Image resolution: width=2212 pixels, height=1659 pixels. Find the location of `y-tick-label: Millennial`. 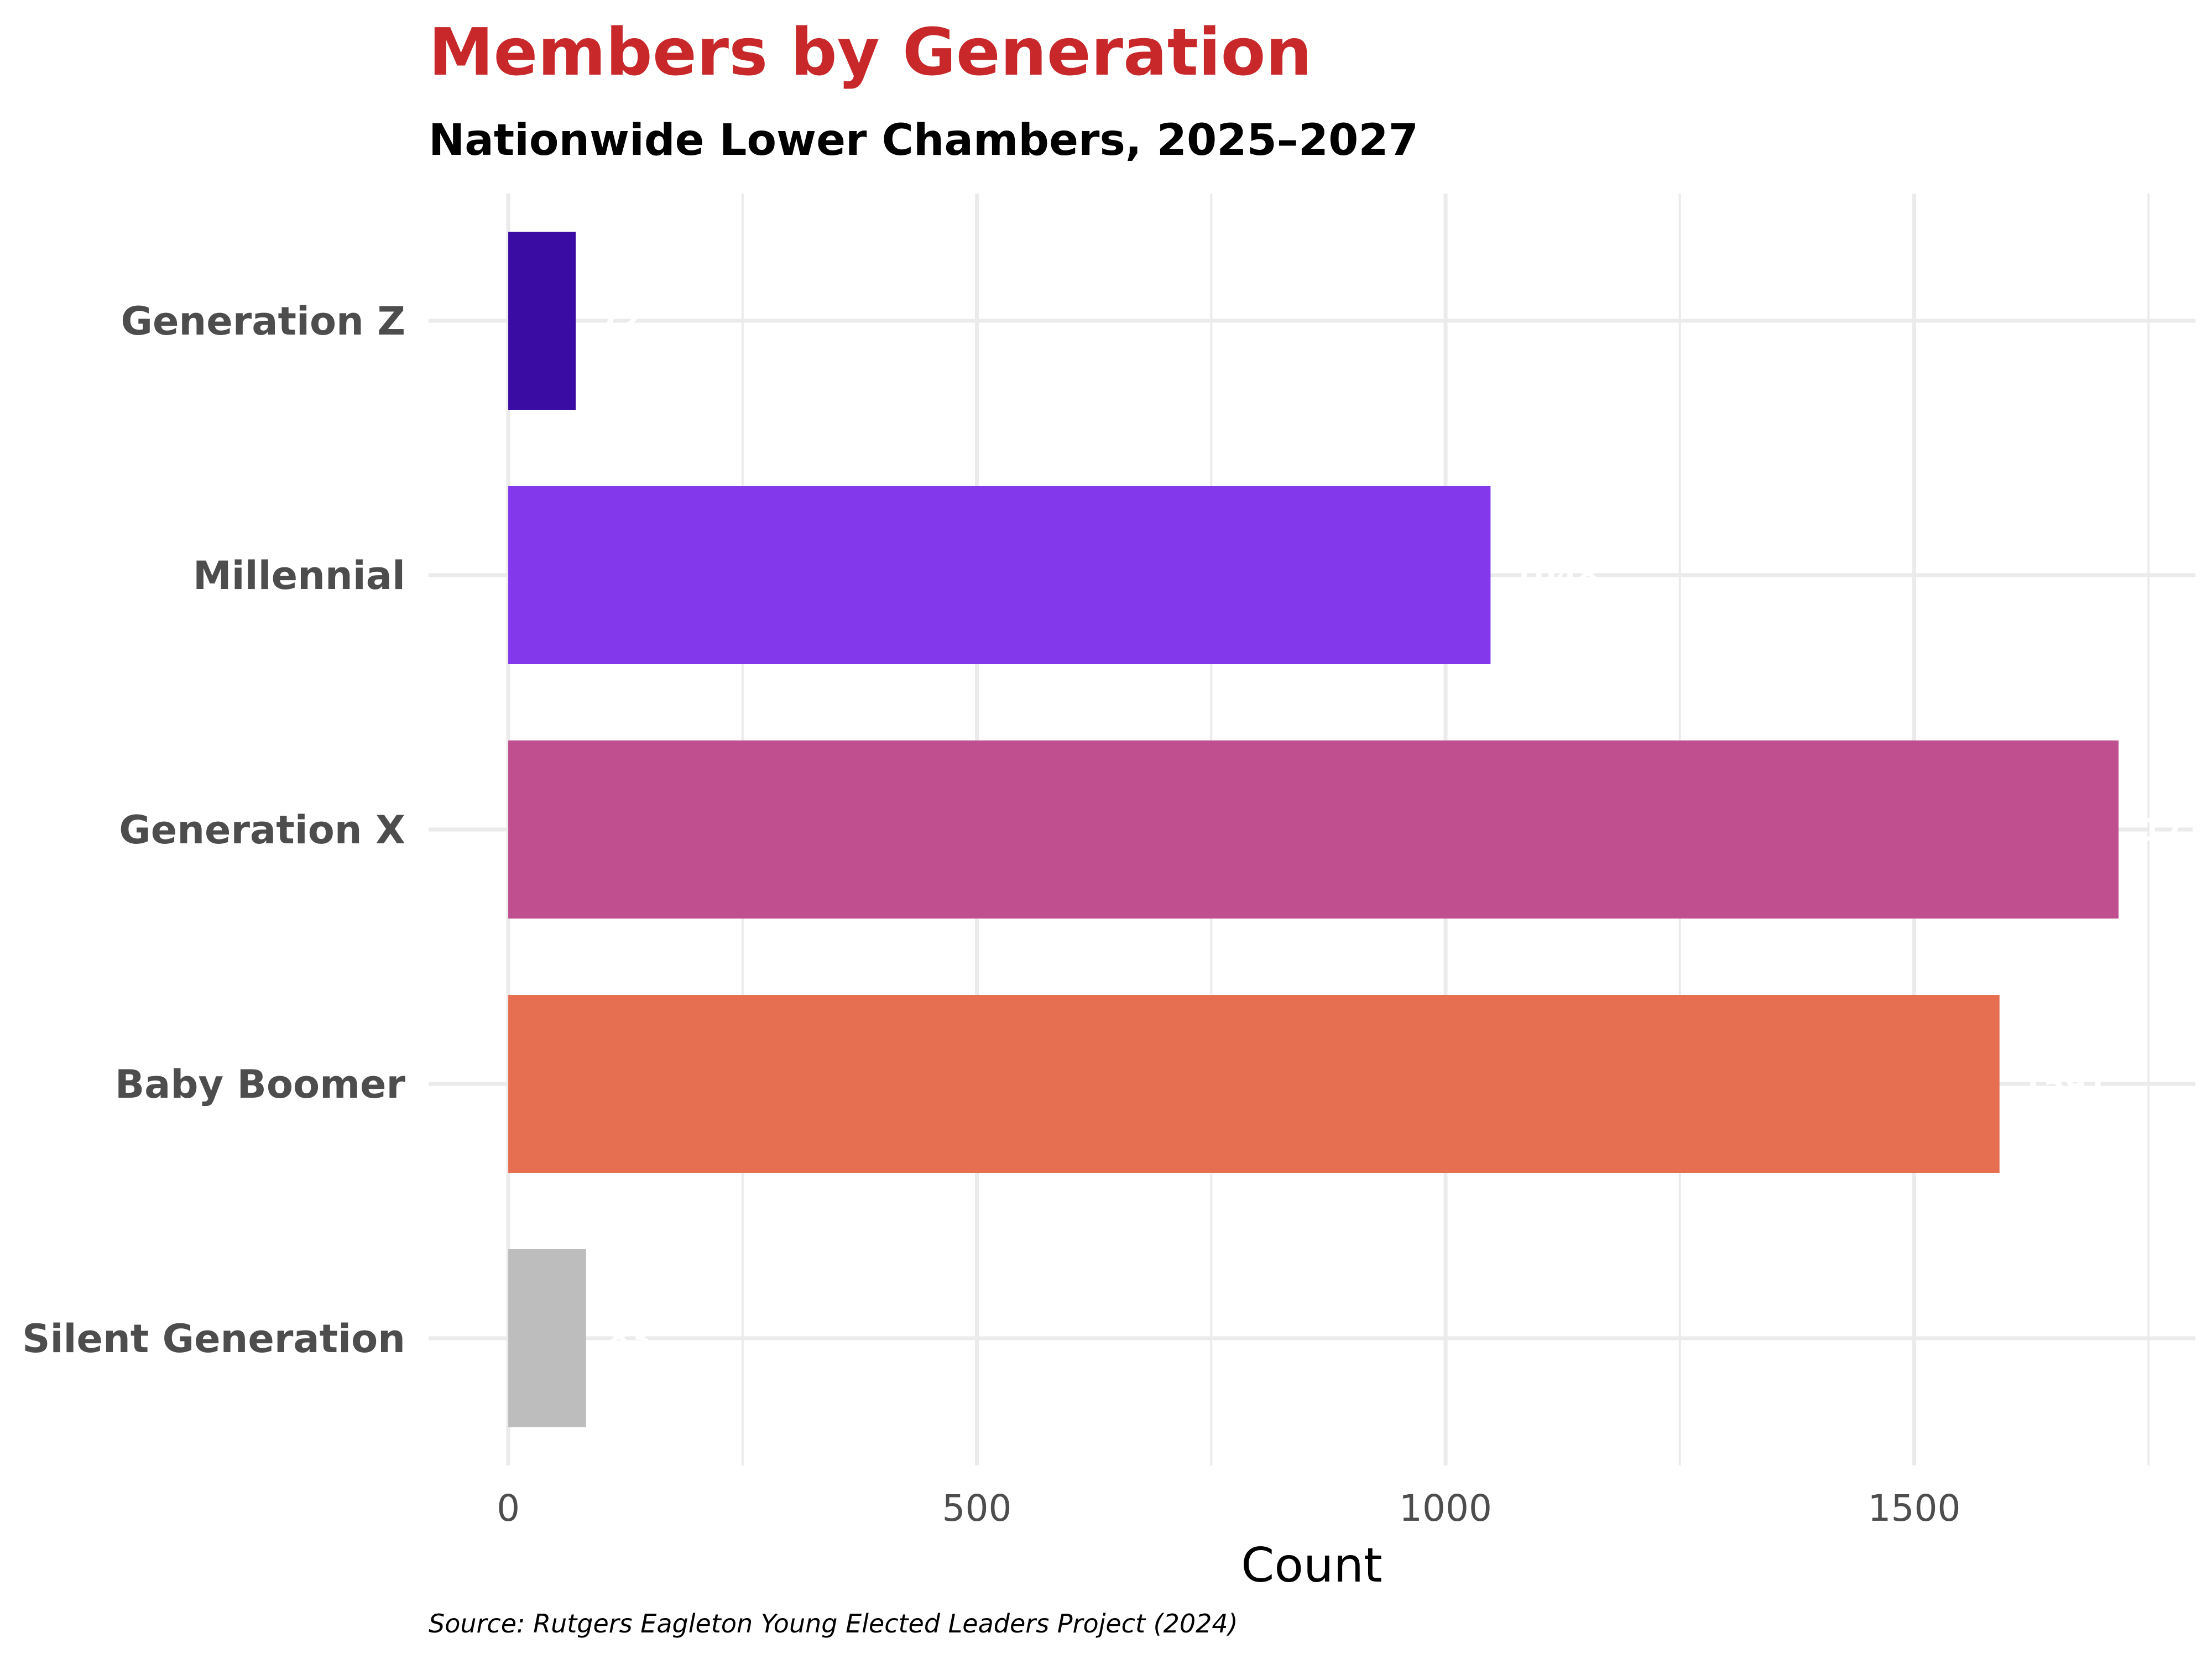

y-tick-label: Millennial is located at coordinates (299, 576).